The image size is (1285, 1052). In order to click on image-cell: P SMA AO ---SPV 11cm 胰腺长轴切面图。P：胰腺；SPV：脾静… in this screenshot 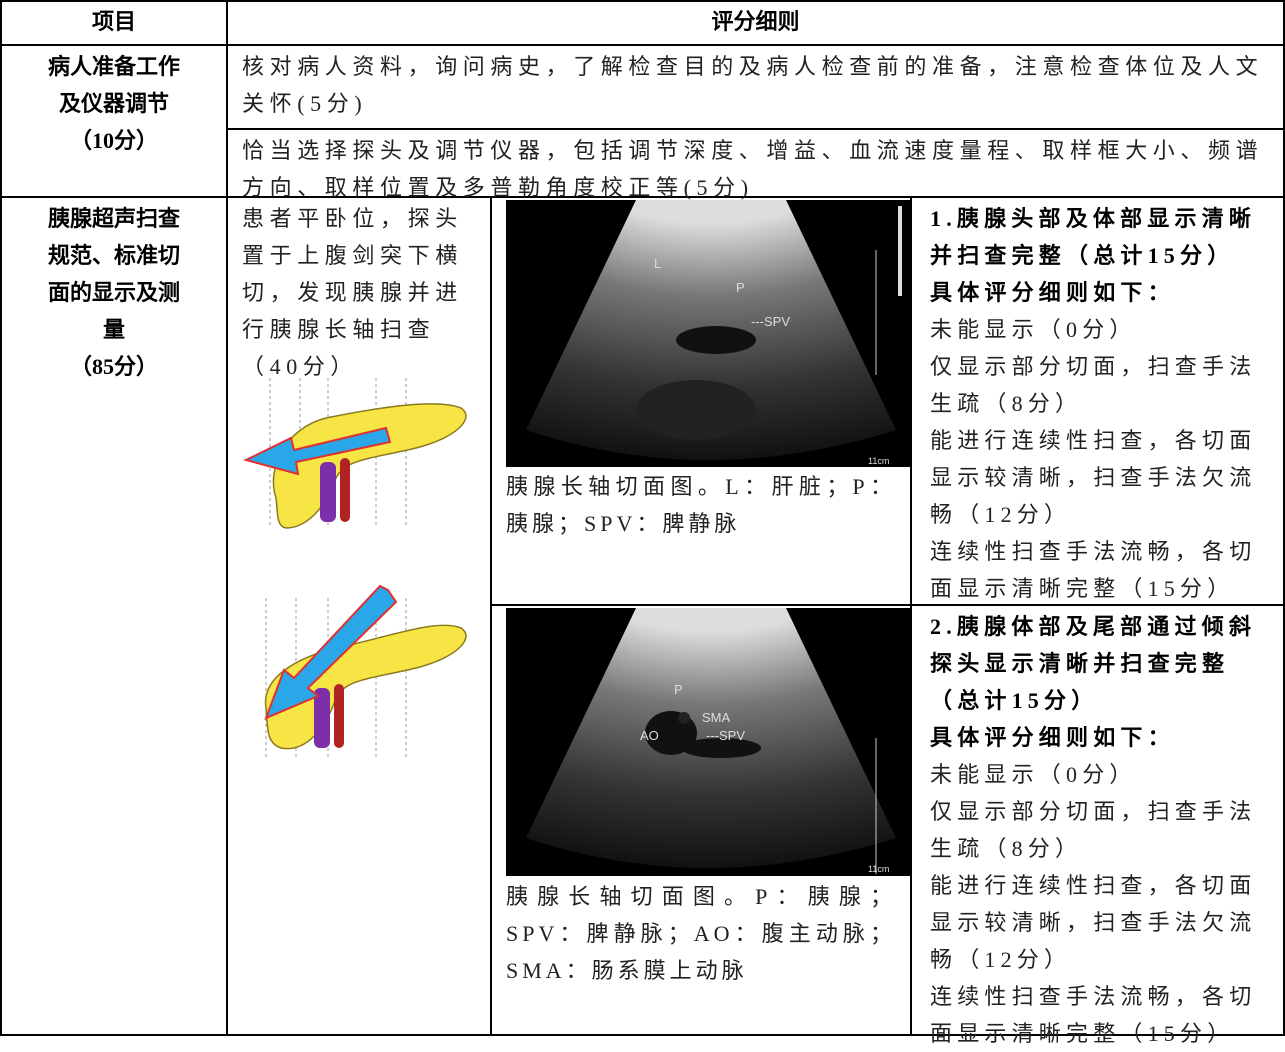, I will do `click(702, 821)`.